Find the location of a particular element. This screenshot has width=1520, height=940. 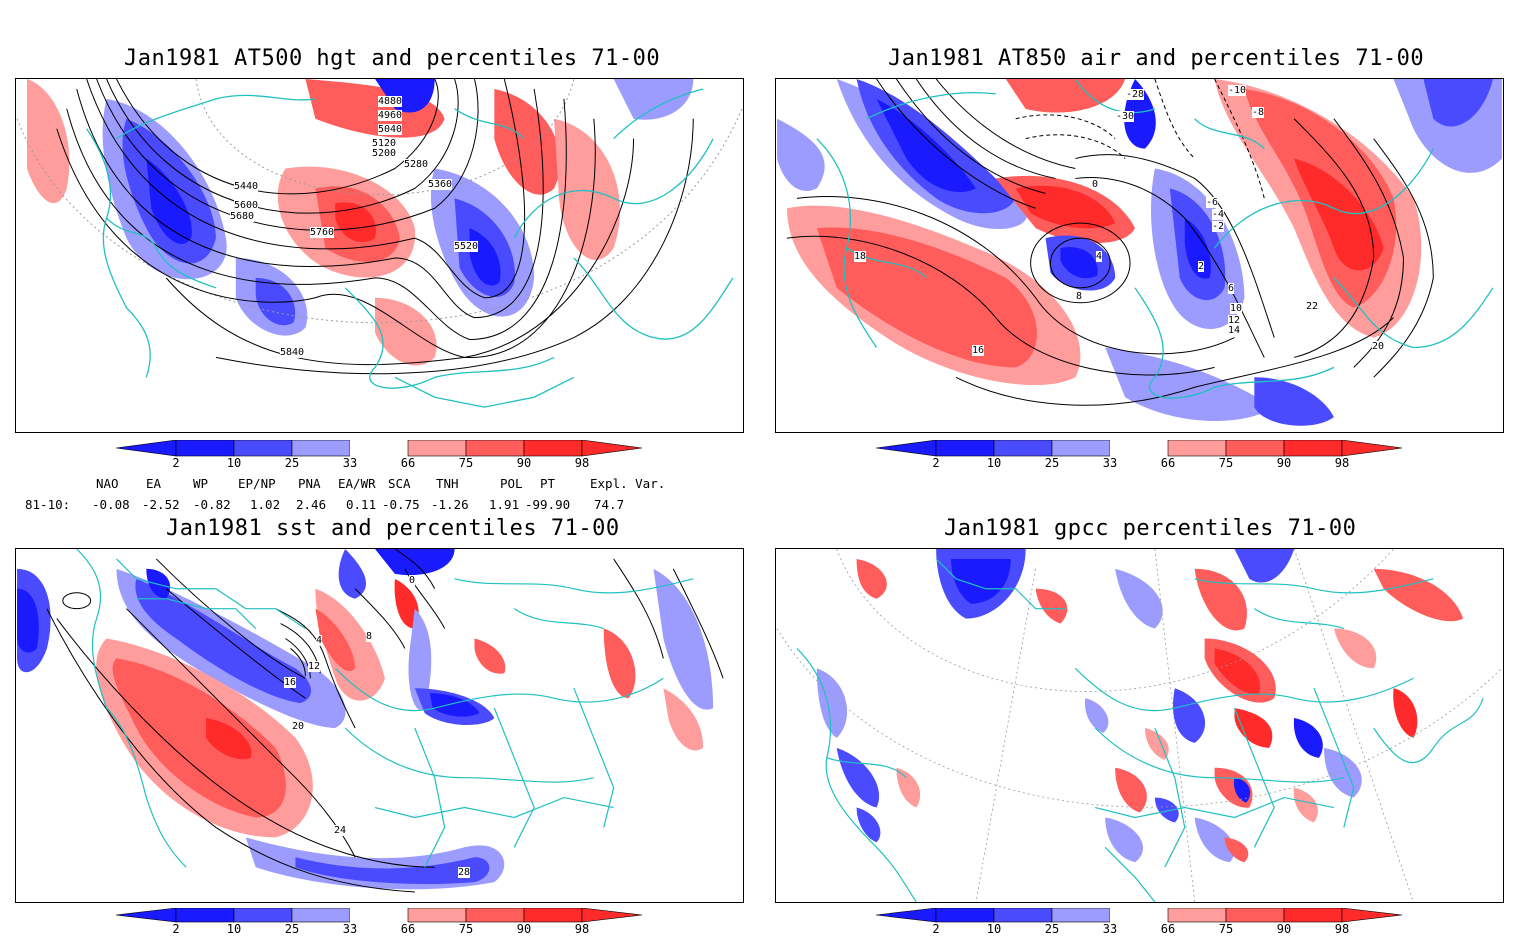

index-value: -1.26 is located at coordinates (450, 504).